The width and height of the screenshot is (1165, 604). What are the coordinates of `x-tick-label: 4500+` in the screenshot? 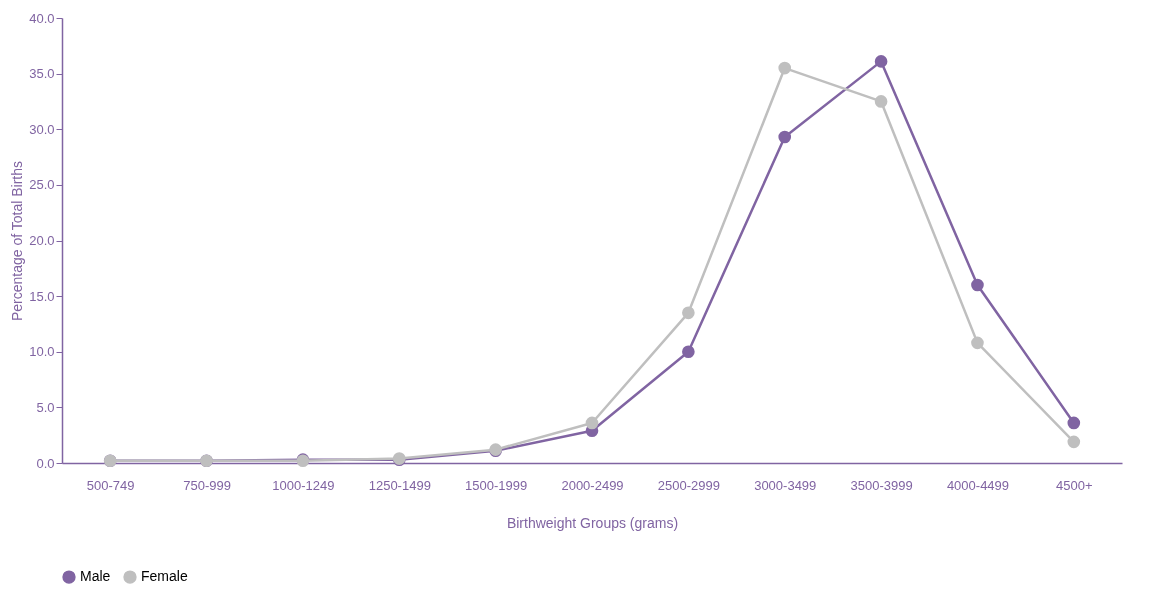 It's located at (1074, 485).